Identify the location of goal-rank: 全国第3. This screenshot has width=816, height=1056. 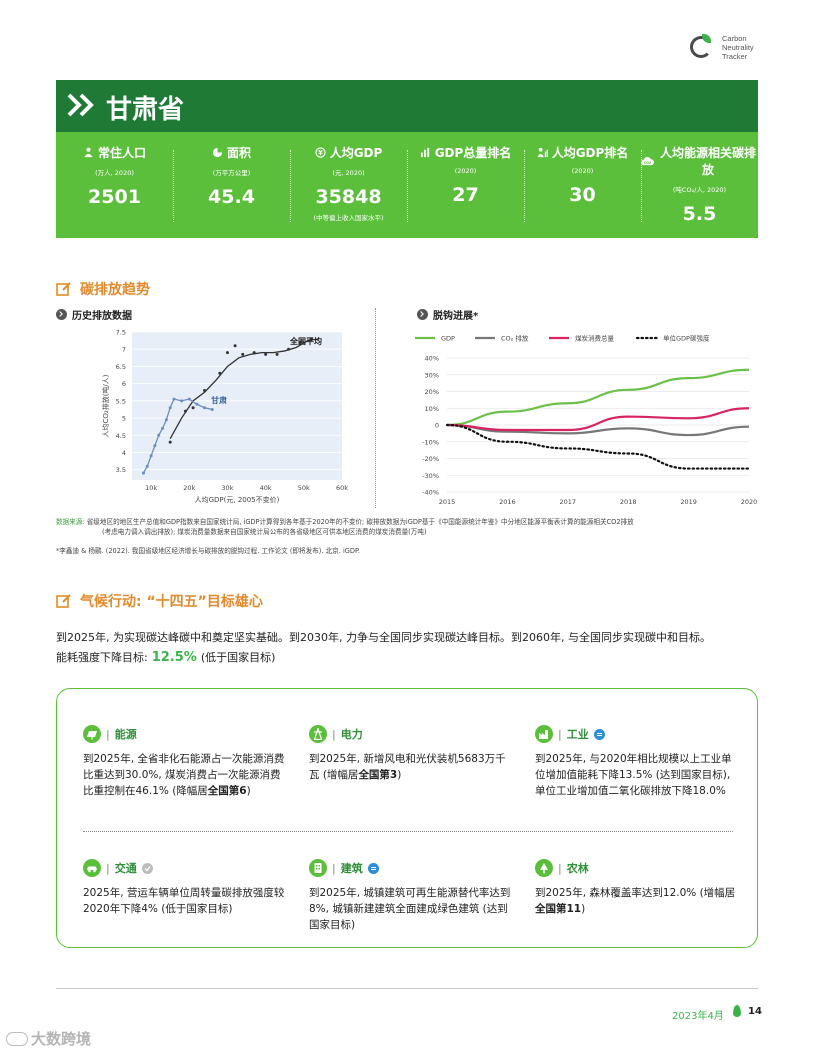
(378, 775).